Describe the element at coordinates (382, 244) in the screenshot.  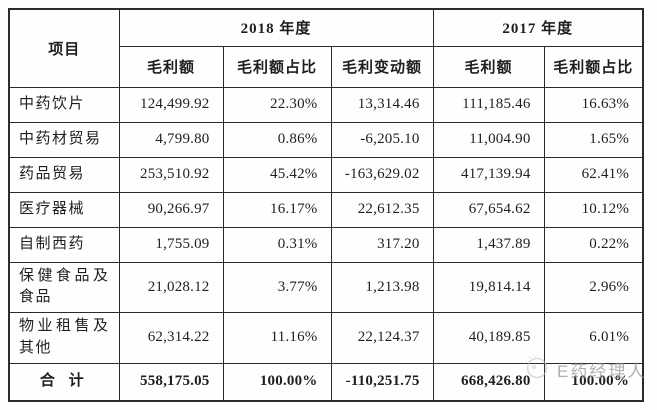
I see `cell-value: 317.20` at that location.